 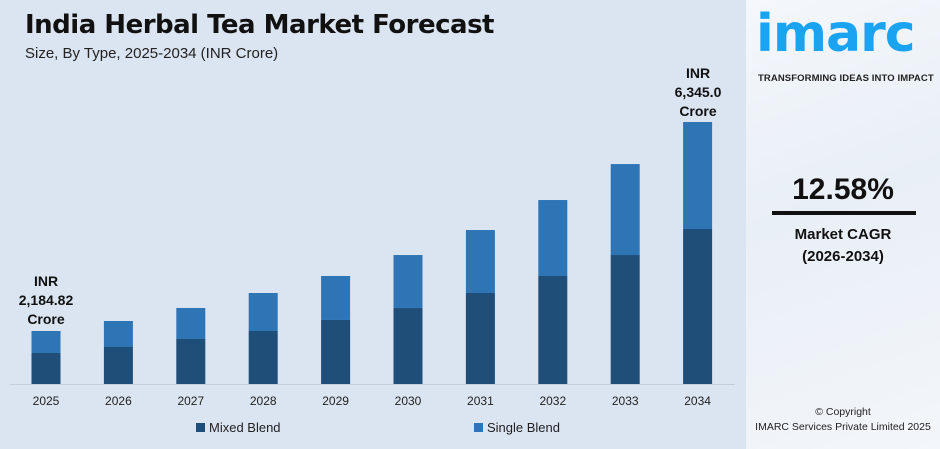 I want to click on bar-mixed-blend-2029, so click(x=336, y=351).